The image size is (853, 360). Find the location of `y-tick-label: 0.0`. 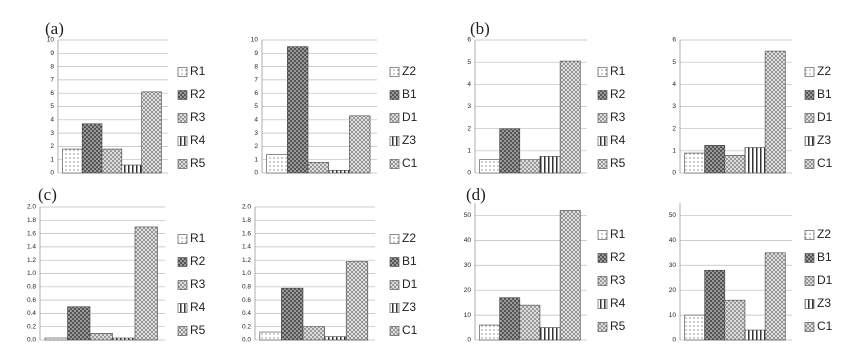

y-tick-label: 0.0 is located at coordinates (246, 340).